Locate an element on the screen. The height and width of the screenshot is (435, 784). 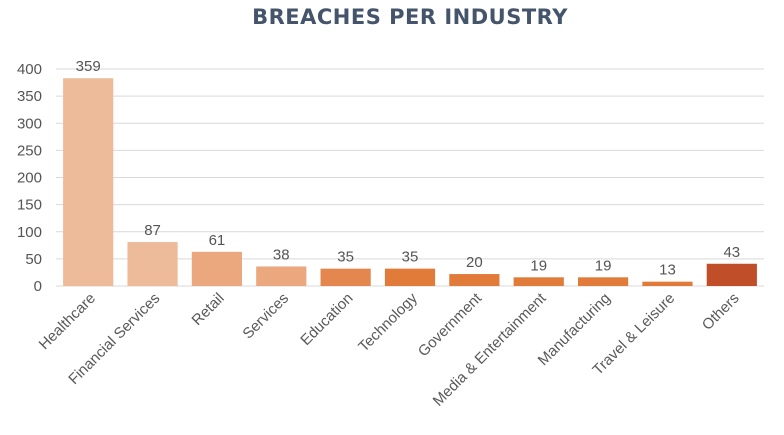
data-label: 43 is located at coordinates (731, 252).